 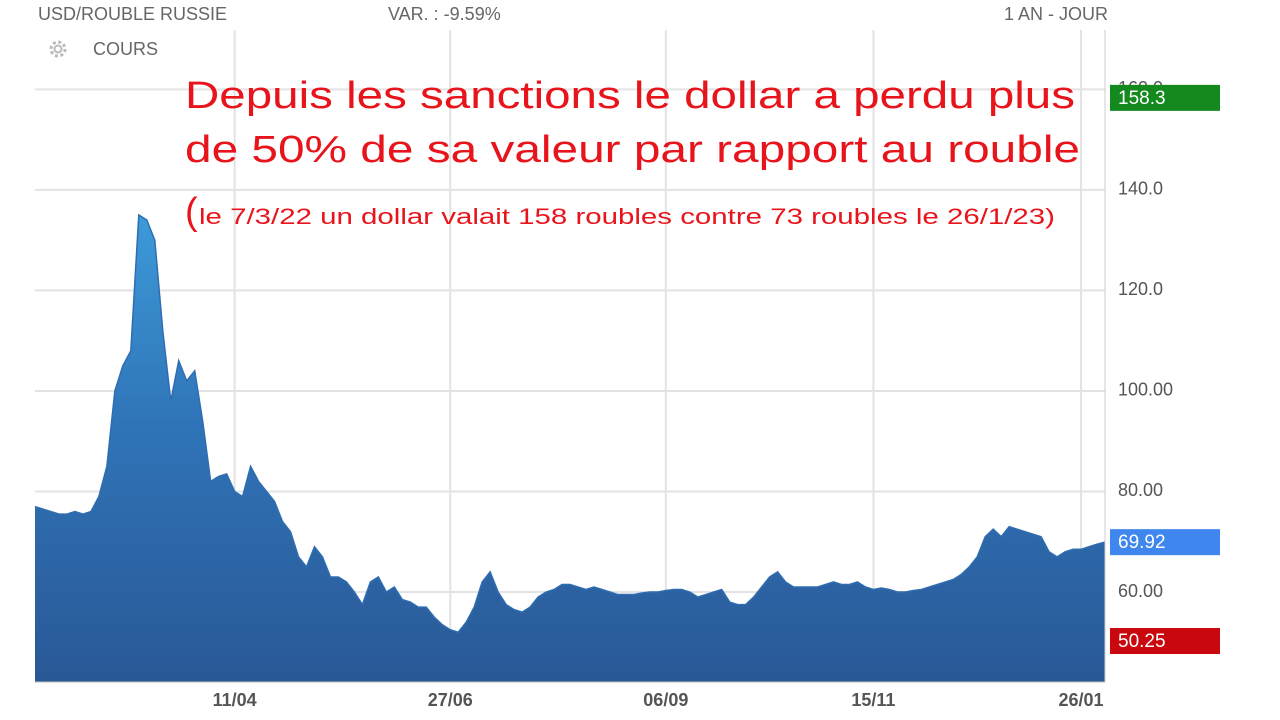 I want to click on value-badge-label: 158.3, so click(x=1142, y=98).